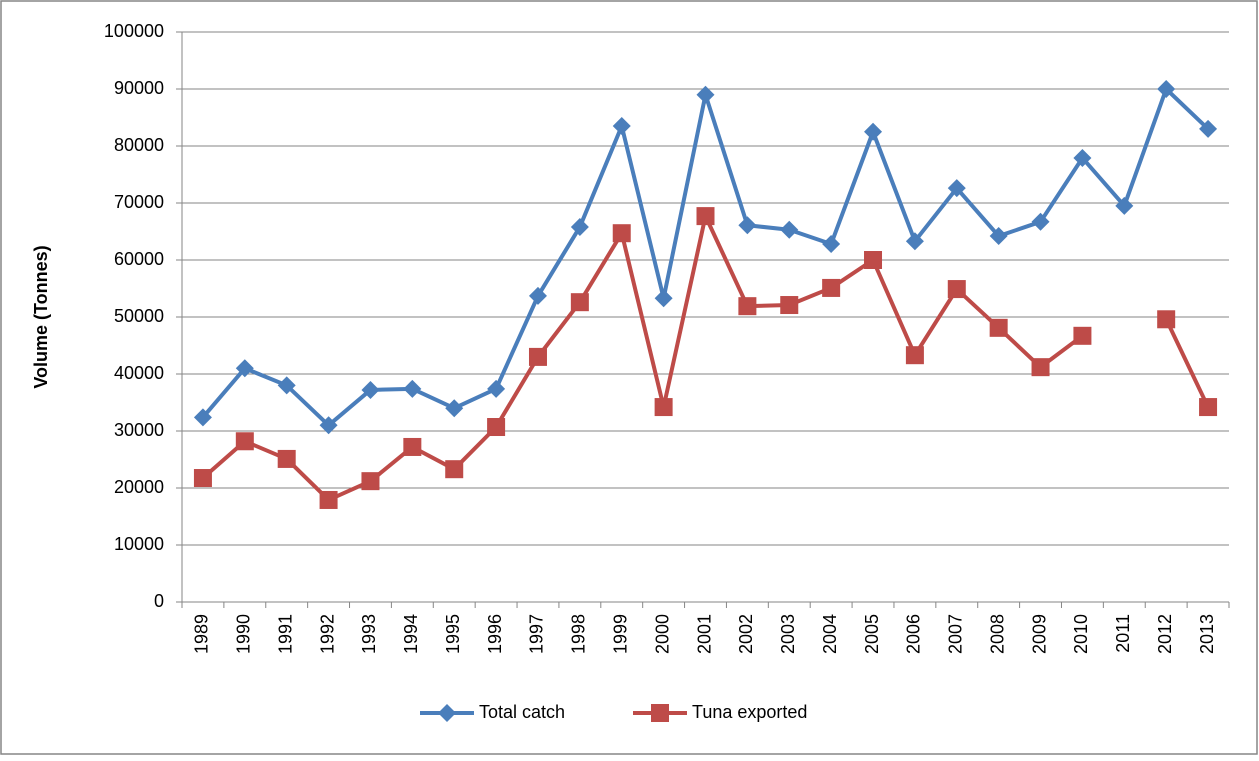 The width and height of the screenshot is (1259, 761). Describe the element at coordinates (662, 634) in the screenshot. I see `x-tick-label: 2000` at that location.